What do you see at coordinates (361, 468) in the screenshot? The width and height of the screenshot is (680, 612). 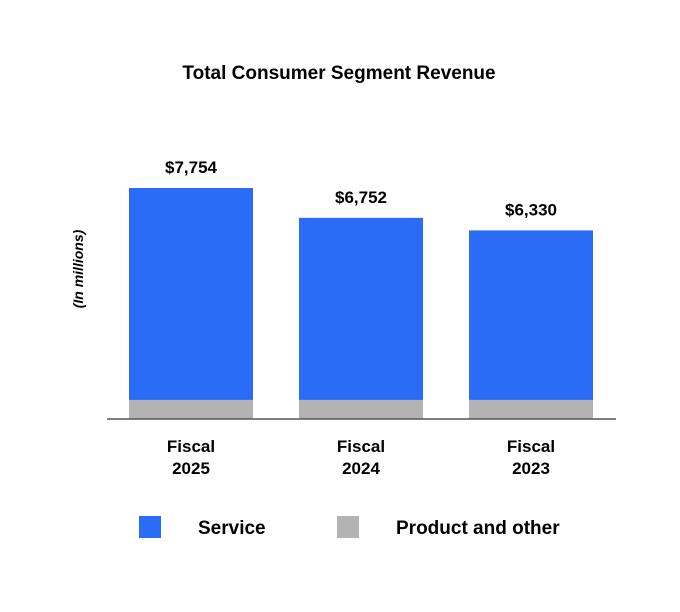 I see `x-tick-label-1-line-1: 2024` at bounding box center [361, 468].